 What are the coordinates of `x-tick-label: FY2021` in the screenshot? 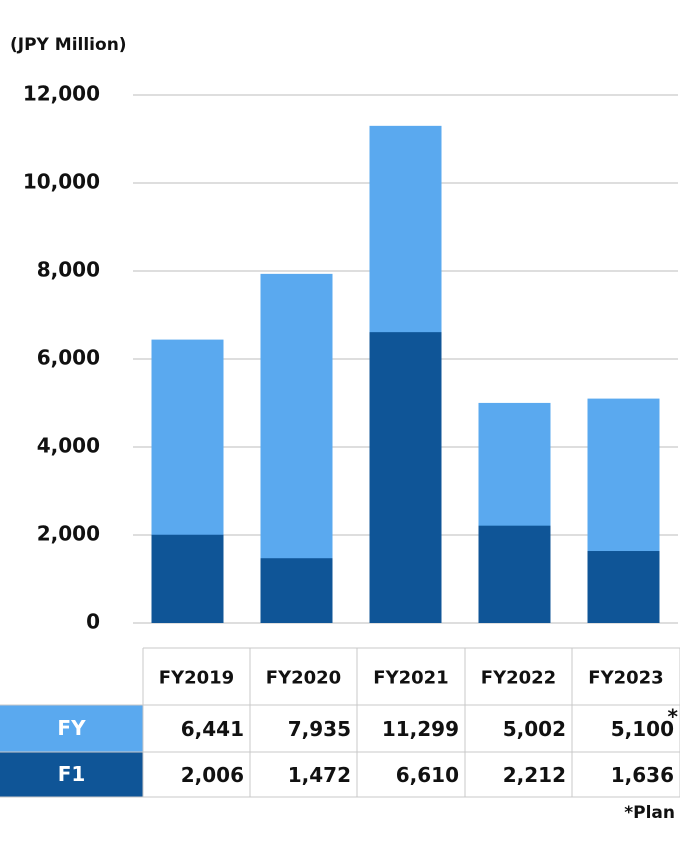 It's located at (410, 678).